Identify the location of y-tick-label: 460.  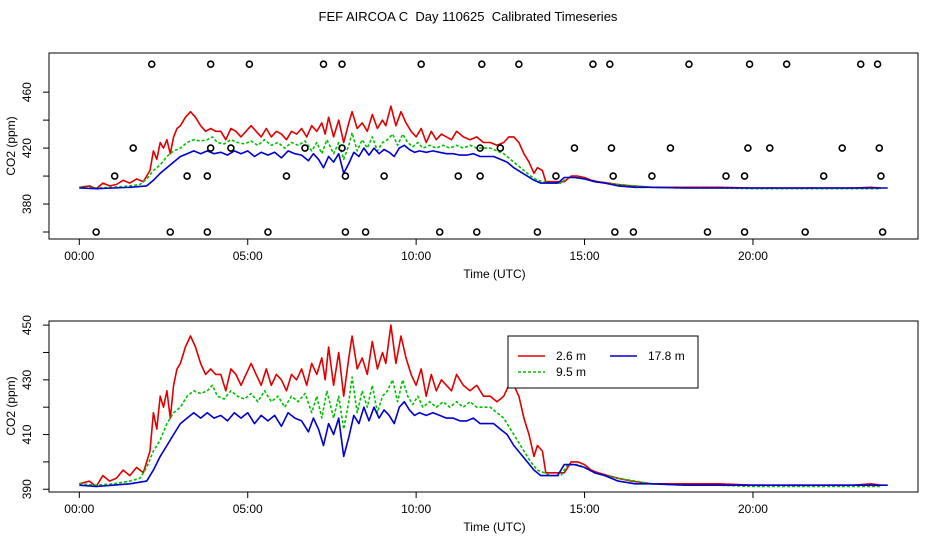
(27, 92).